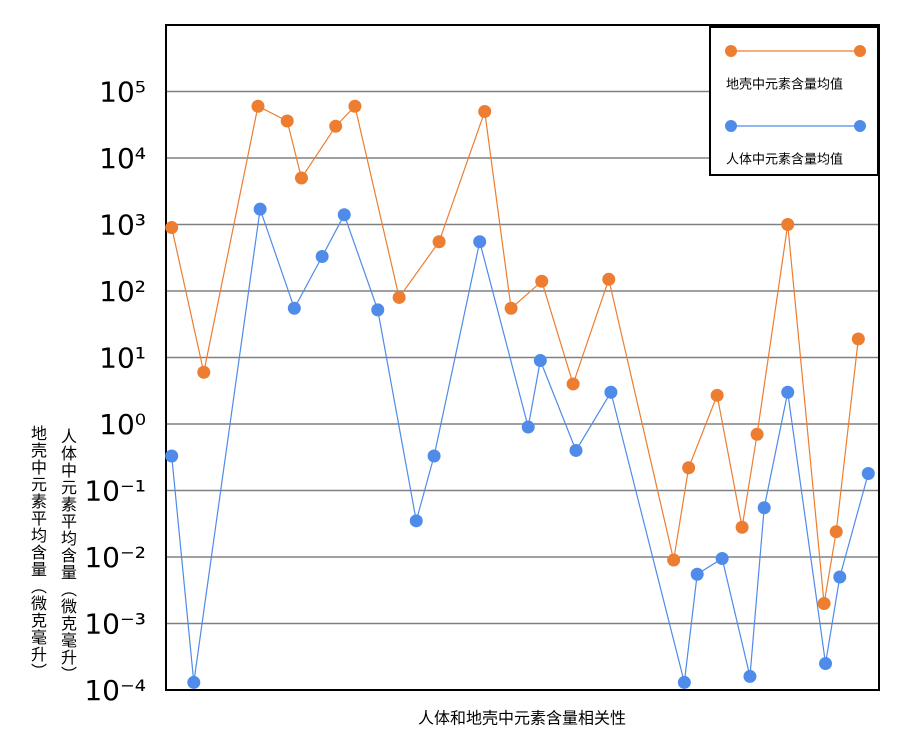 The width and height of the screenshot is (904, 738). I want to click on x-axis-title: 人体和地壳中元素含量相关性, so click(522, 718).